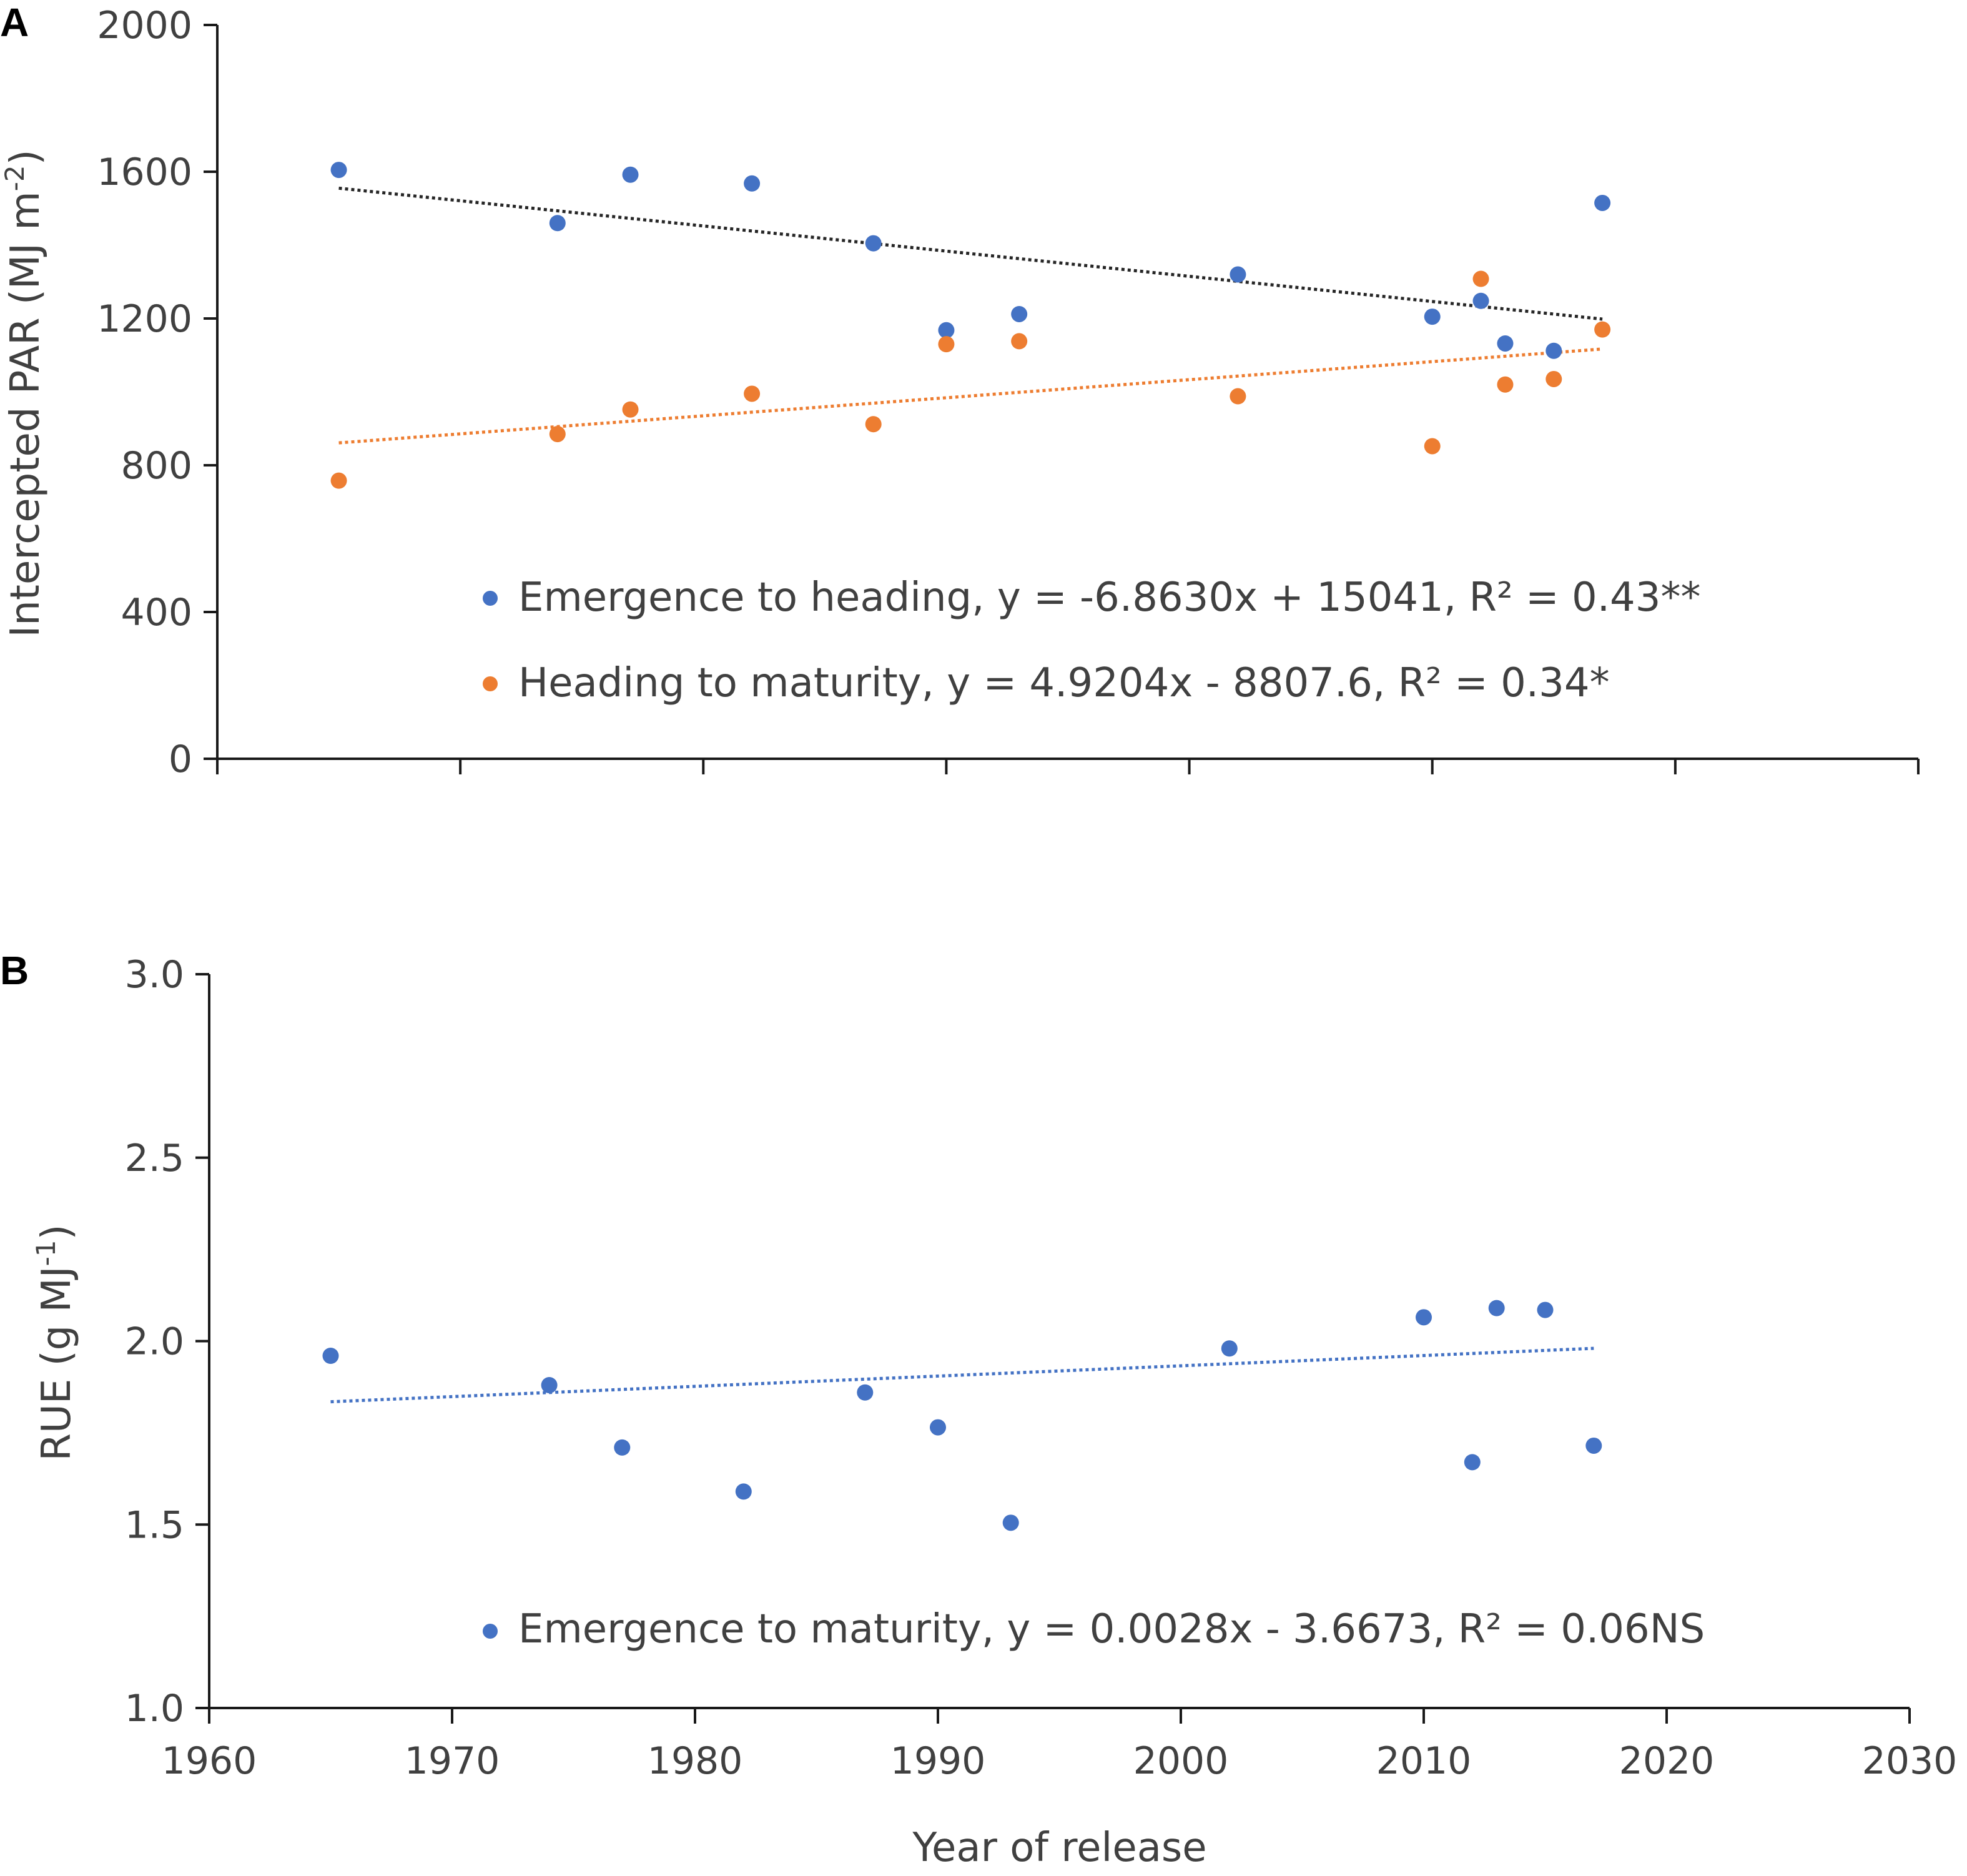 The height and width of the screenshot is (1876, 1967). What do you see at coordinates (490, 683) in the screenshot?
I see `legend-marker-heading-to-maturity` at bounding box center [490, 683].